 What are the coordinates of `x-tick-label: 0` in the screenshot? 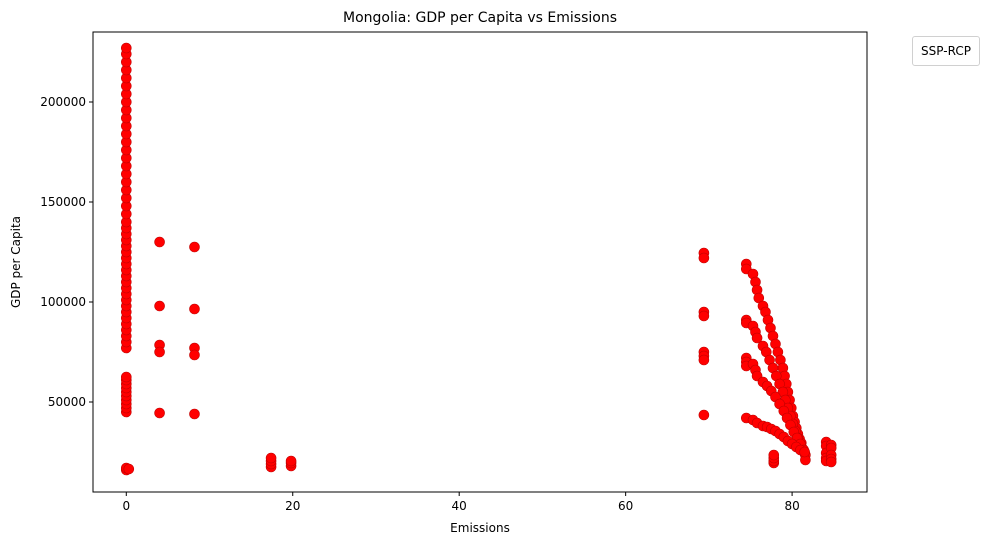 It's located at (126, 506).